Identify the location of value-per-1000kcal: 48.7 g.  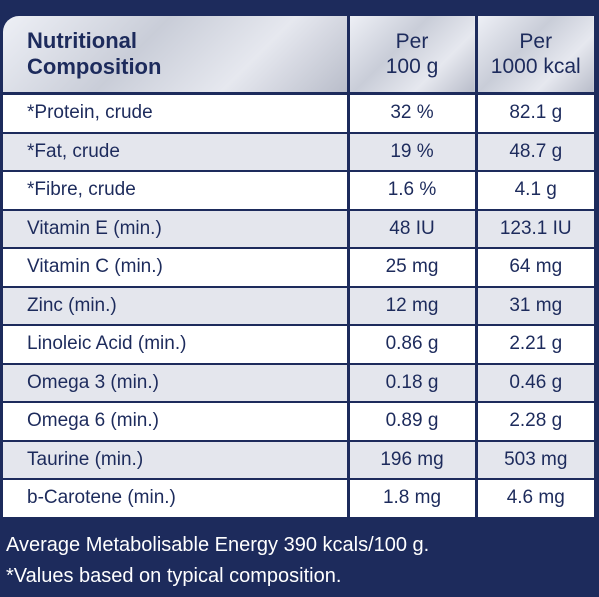
(535, 152).